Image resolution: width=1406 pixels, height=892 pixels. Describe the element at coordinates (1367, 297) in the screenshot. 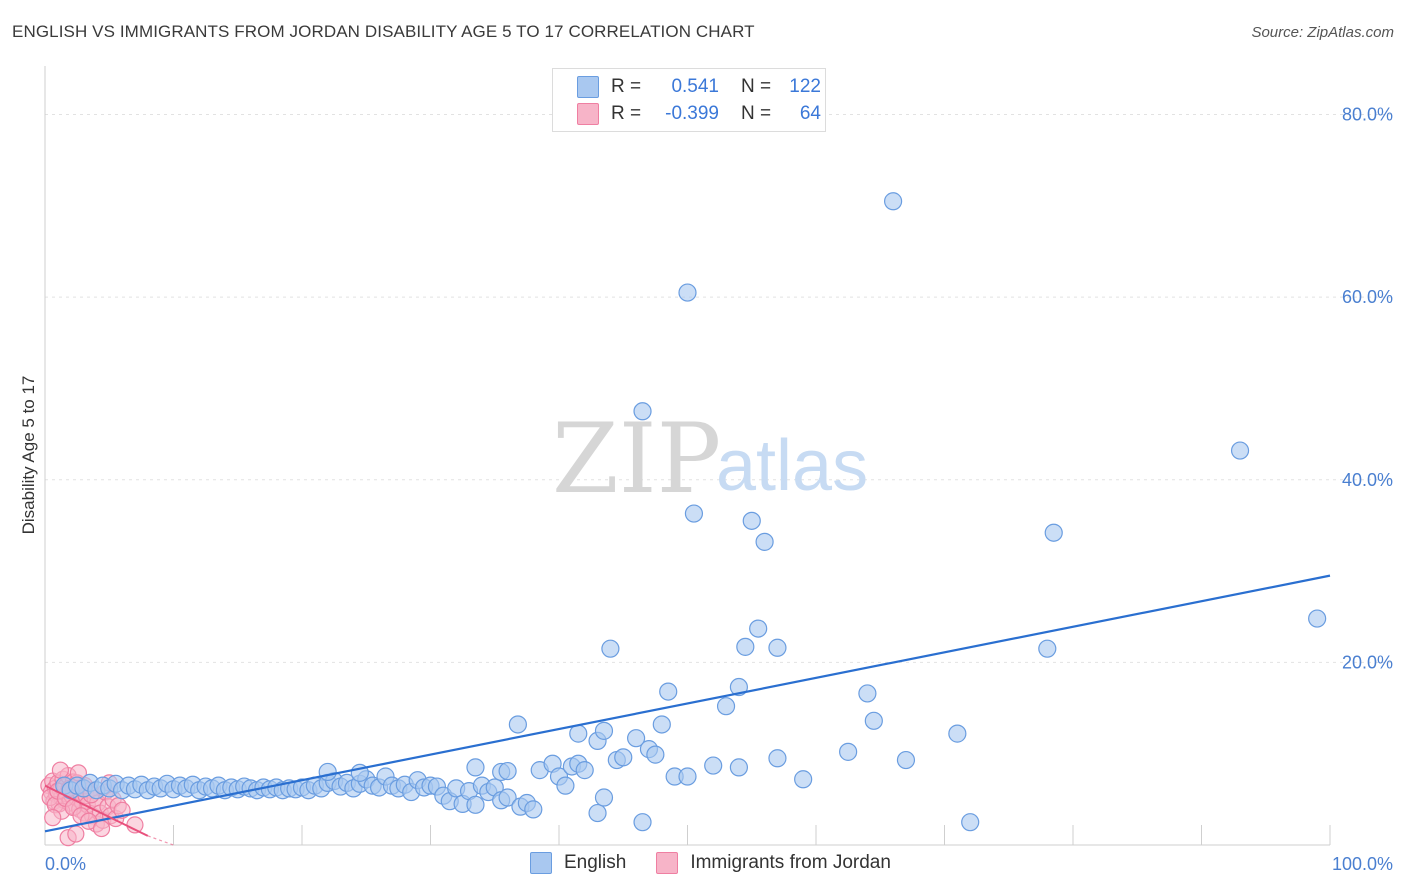

I see `y-tick-label: 60.0%` at that location.